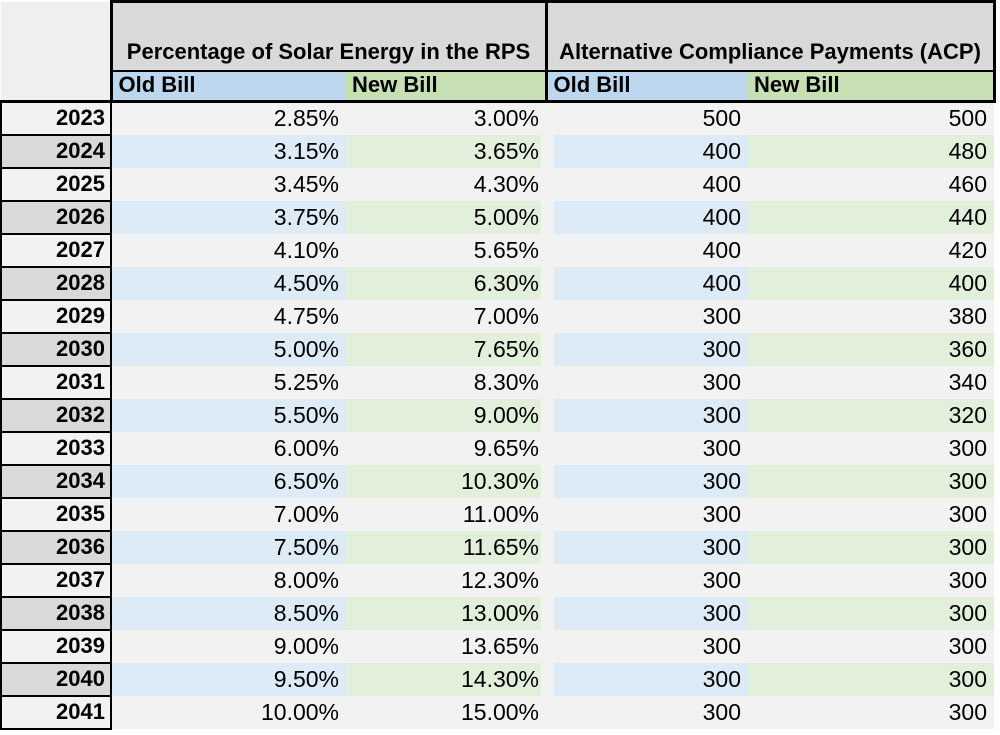 The width and height of the screenshot is (1000, 735). Describe the element at coordinates (228, 448) in the screenshot. I see `rps-old-bill-cell: 6.00%` at that location.